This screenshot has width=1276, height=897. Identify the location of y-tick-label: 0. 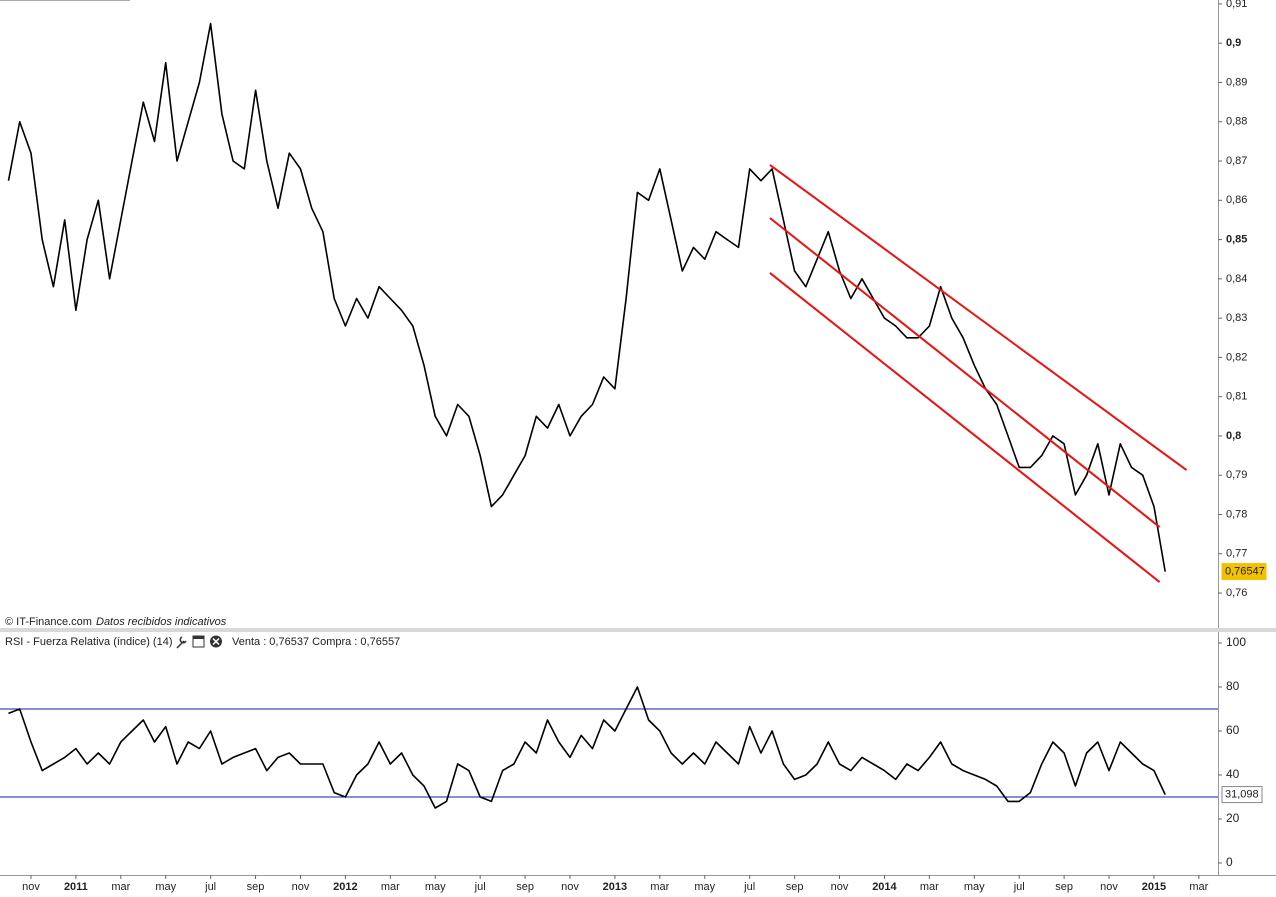
(1229, 862).